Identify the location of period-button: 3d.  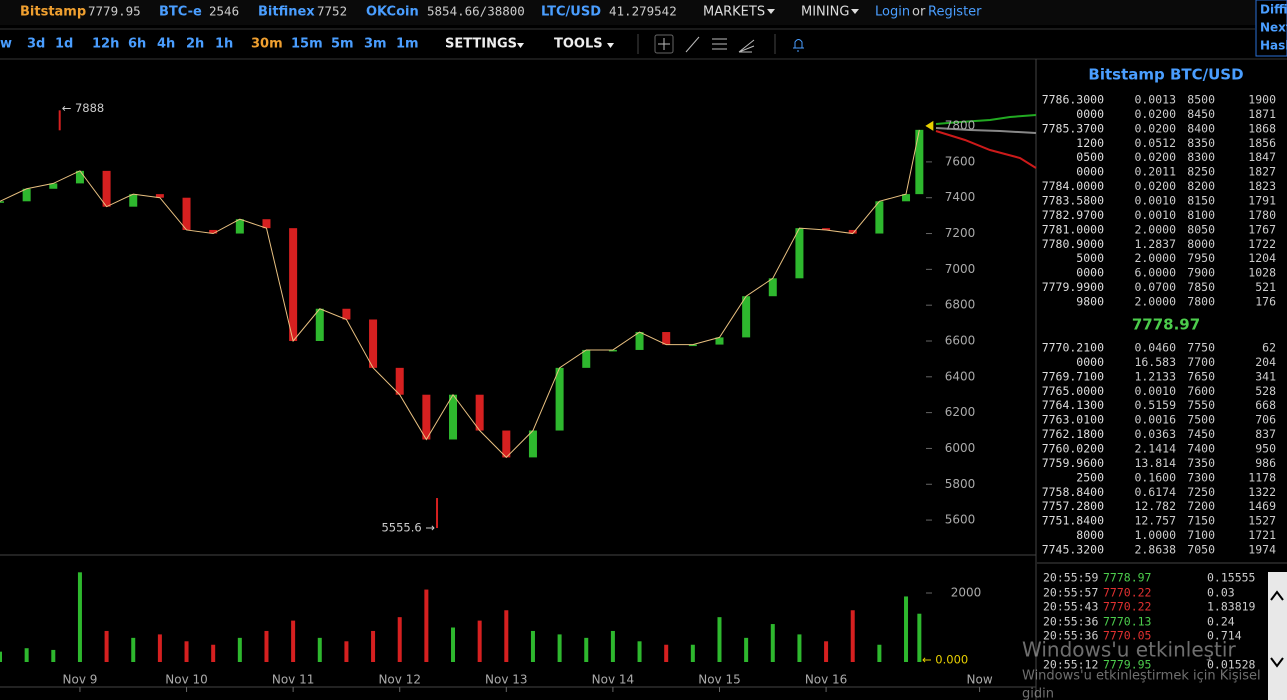
(36, 44).